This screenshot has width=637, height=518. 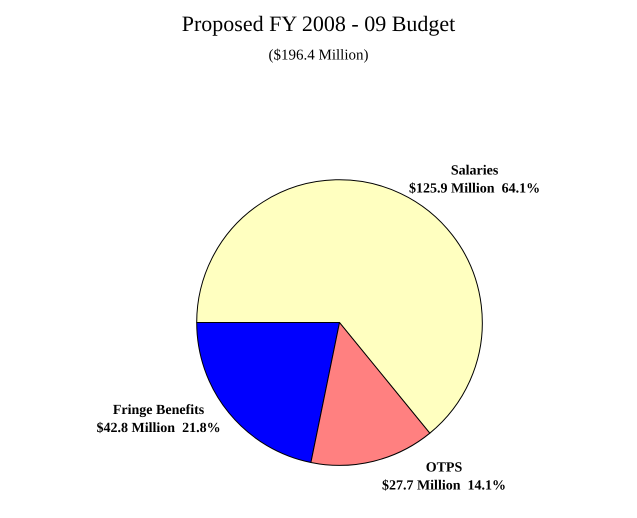 What do you see at coordinates (158, 410) in the screenshot?
I see `slice-label: Fringe Benefits` at bounding box center [158, 410].